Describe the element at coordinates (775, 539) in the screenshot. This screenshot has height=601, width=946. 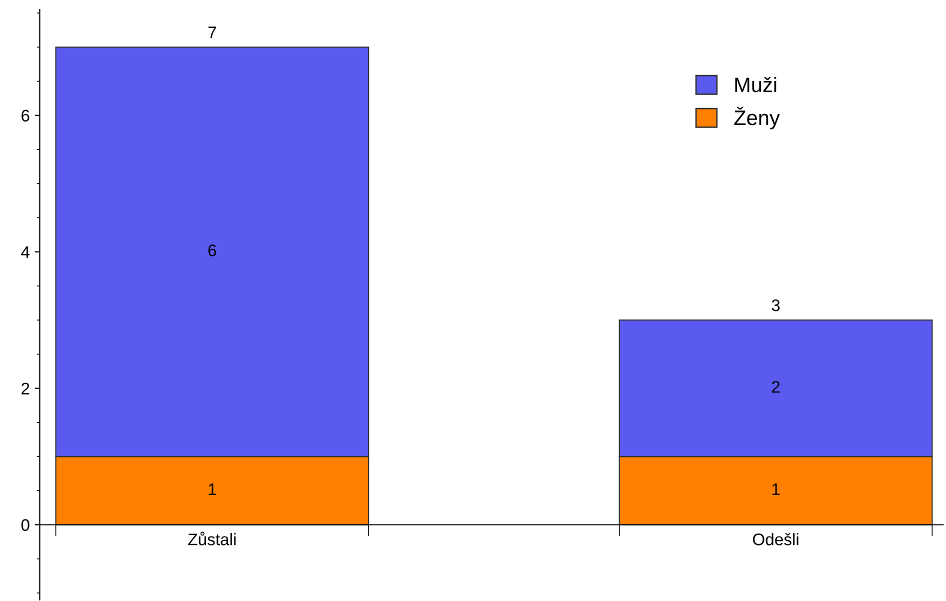
I see `x-tick-label: Odešli` at that location.